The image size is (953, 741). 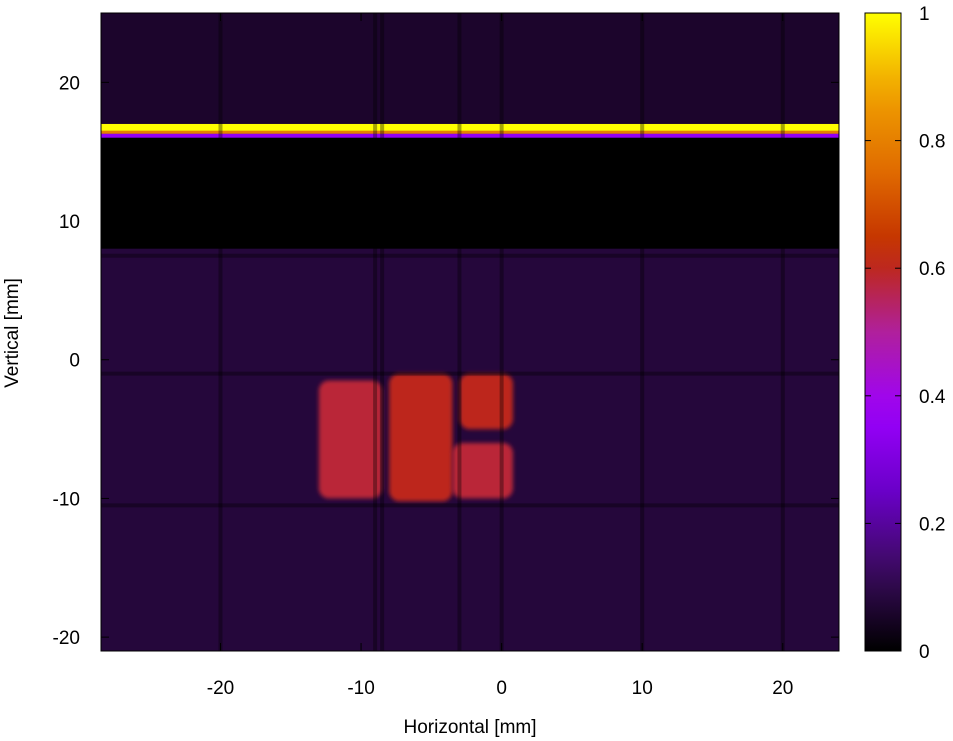 What do you see at coordinates (486, 401) in the screenshot?
I see `heatmap-region-beam-spot-right` at bounding box center [486, 401].